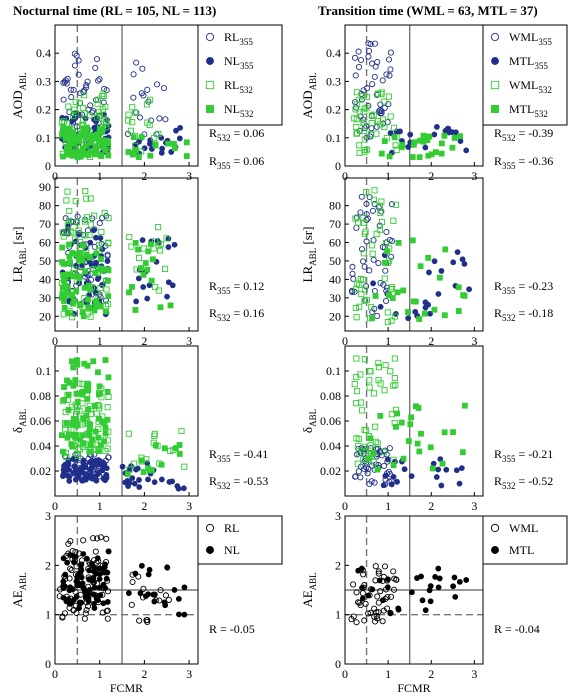 Image resolution: width=573 pixels, height=696 pixels. What do you see at coordinates (523, 134) in the screenshot?
I see `correlation-annotation: R532 = -0.39` at bounding box center [523, 134].